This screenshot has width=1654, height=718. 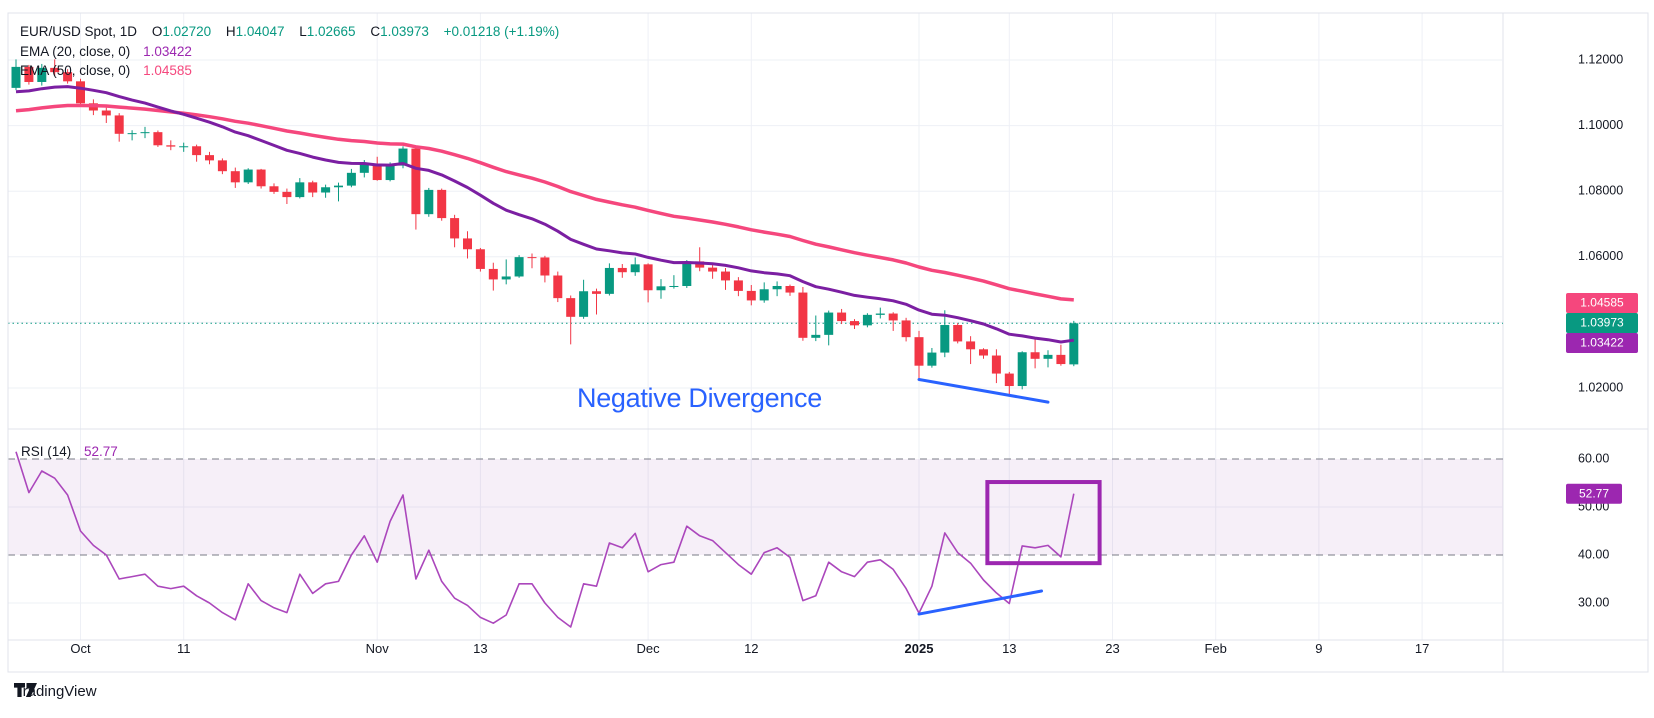 I want to click on ema20-legend-row: EMA (20, close, 0) 1.03422, so click(x=289, y=52).